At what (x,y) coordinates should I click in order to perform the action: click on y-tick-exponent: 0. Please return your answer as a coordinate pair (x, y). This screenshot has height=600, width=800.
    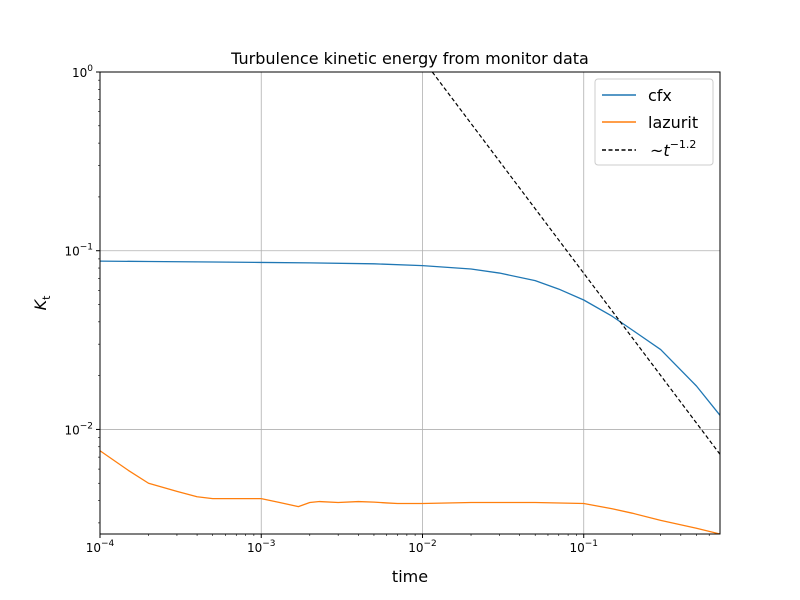
    Looking at the image, I should click on (90, 69).